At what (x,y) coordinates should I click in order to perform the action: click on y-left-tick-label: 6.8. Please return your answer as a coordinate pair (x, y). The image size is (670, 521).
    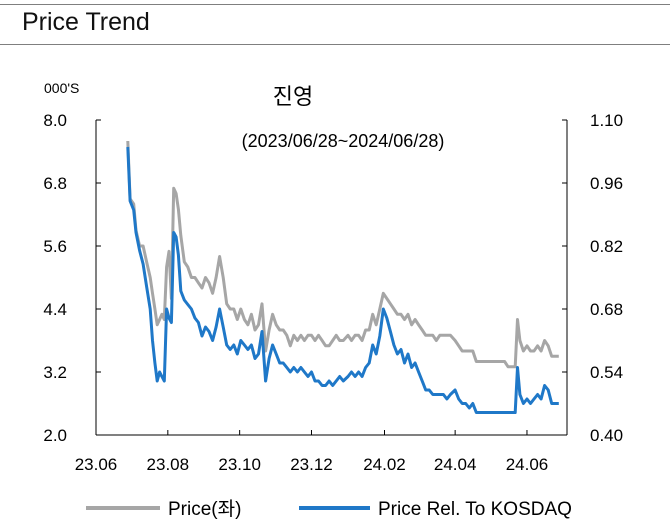
    Looking at the image, I should click on (55, 183).